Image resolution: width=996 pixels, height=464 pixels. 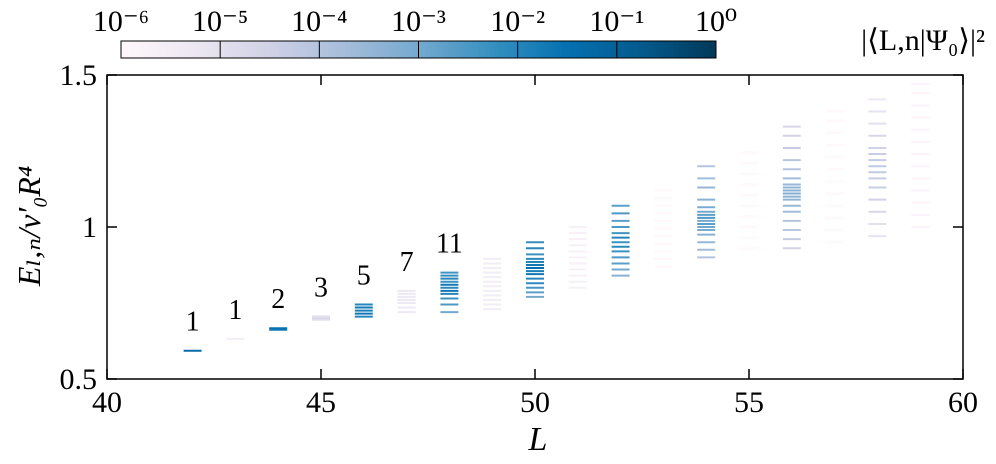 What do you see at coordinates (749, 402) in the screenshot?
I see `x-tick-label: 55` at bounding box center [749, 402].